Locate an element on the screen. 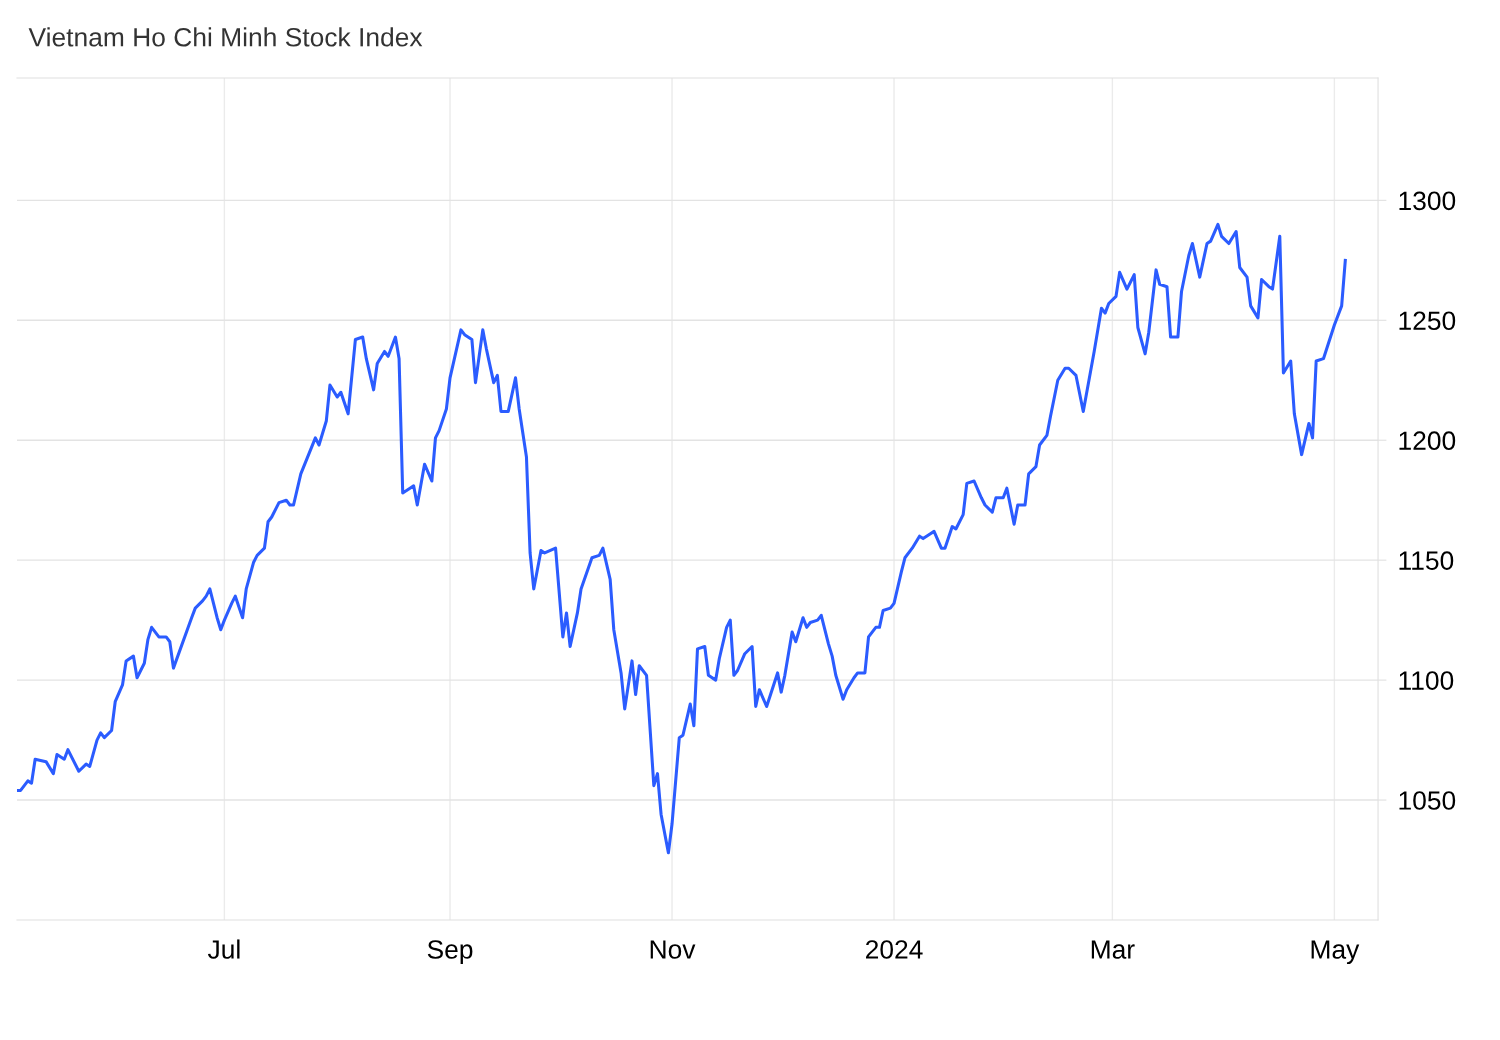  chart-title: Vietnam Ho Chi Minh Stock Index is located at coordinates (225, 37).